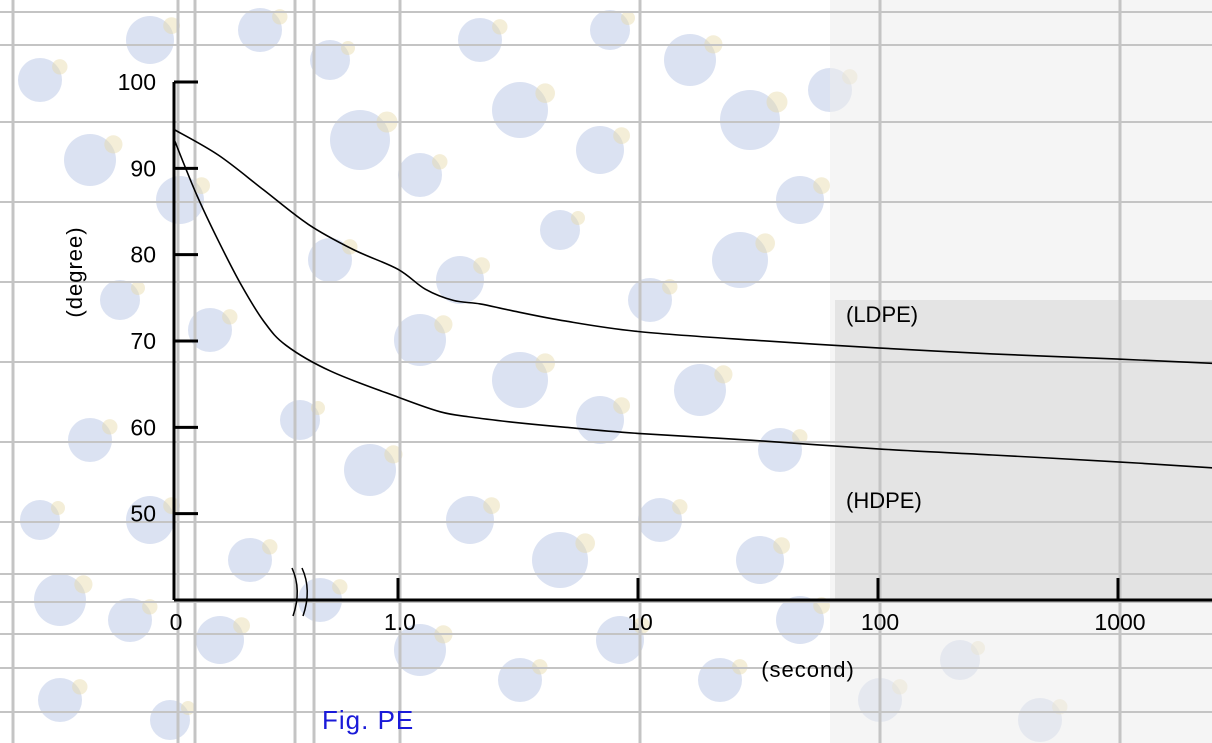 The width and height of the screenshot is (1212, 743). Describe the element at coordinates (882, 314) in the screenshot. I see `series-label-ldpe: (LDPE)` at that location.